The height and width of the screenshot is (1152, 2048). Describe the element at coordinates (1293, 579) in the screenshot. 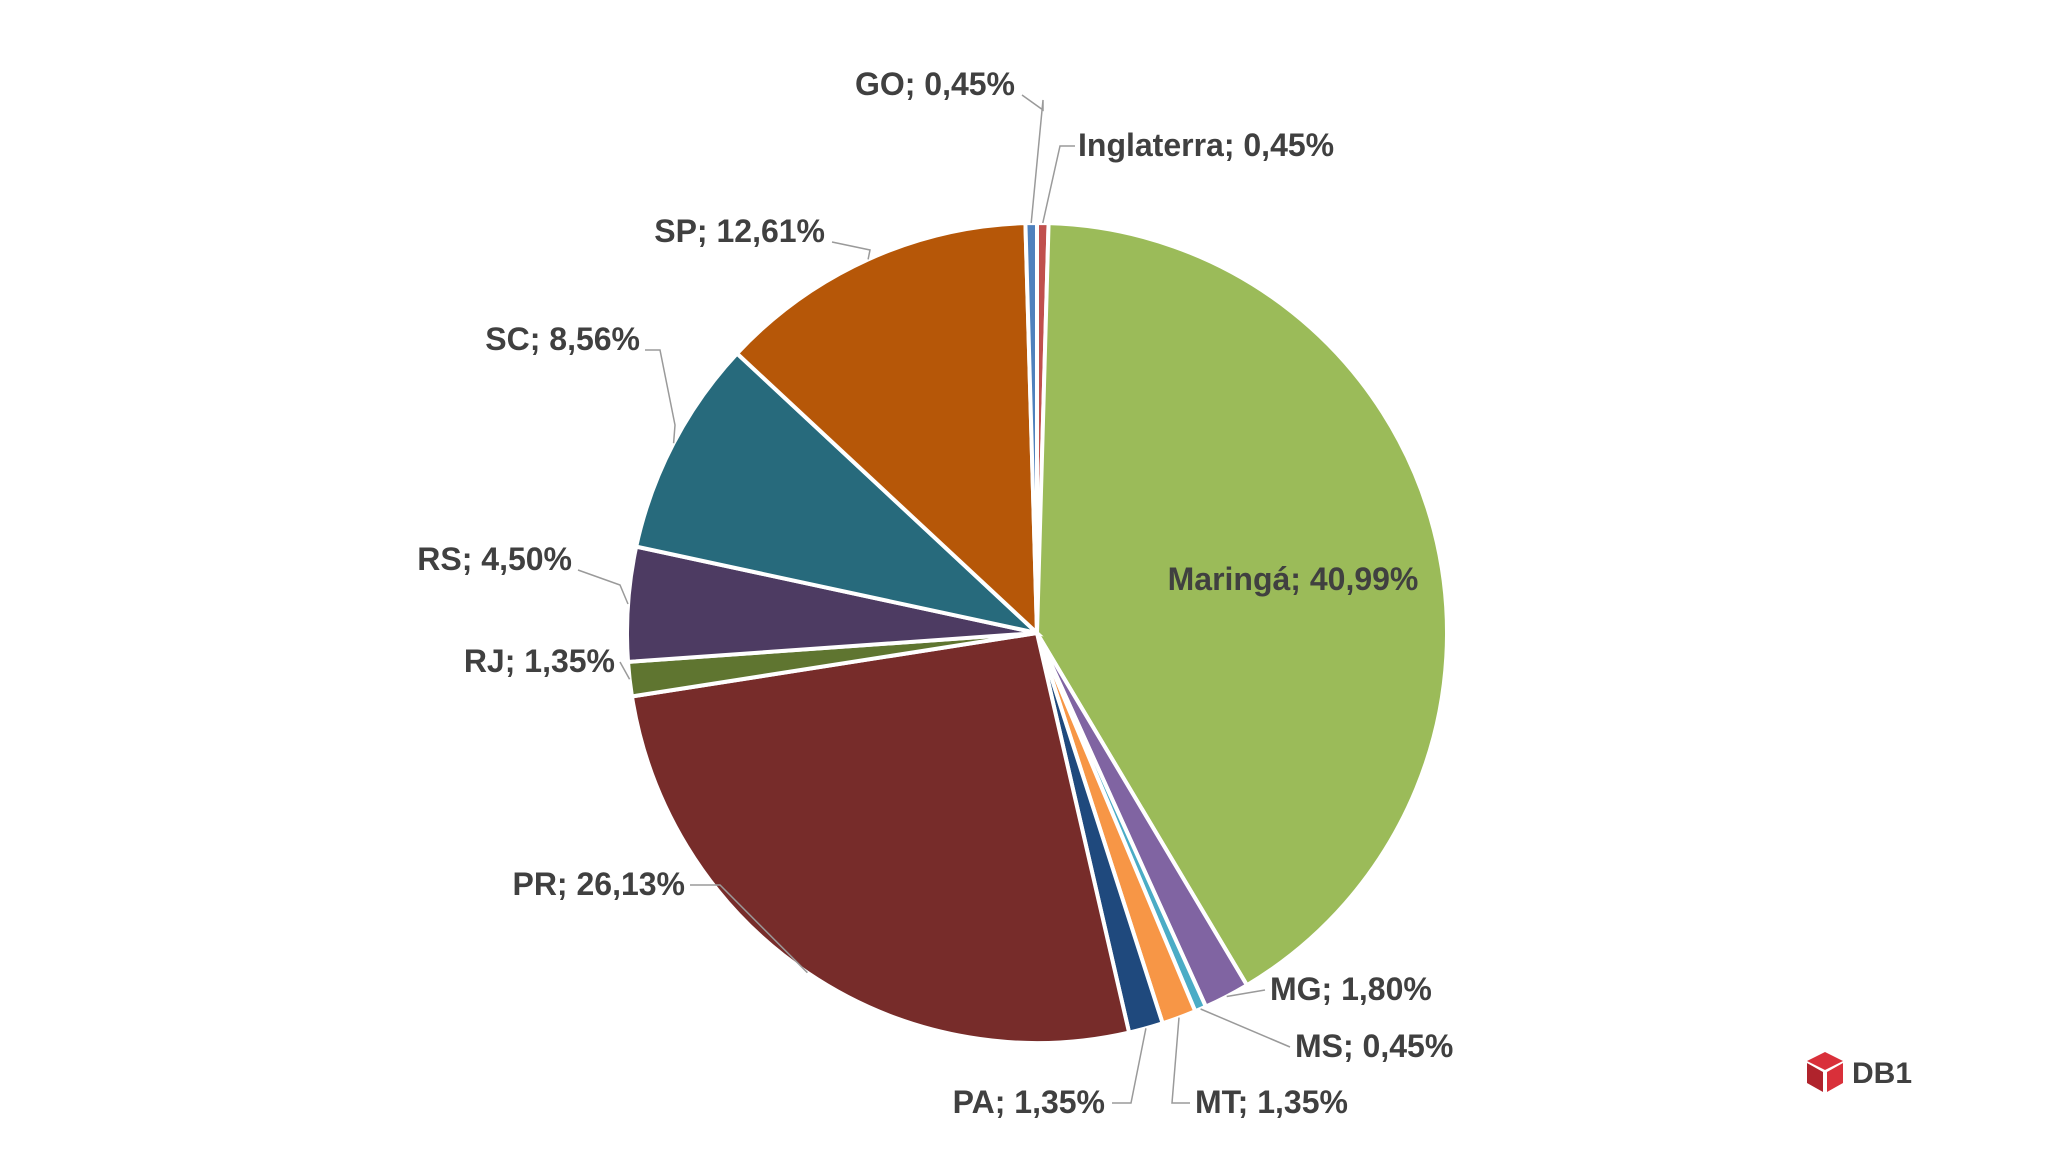

I see `slice-label: Maringá; 40,99%` at that location.